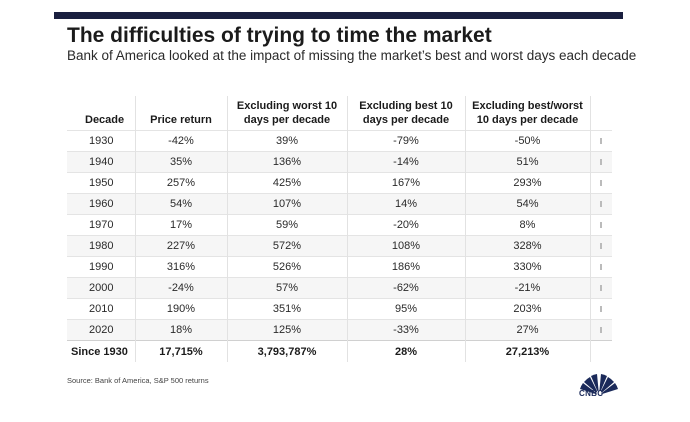 Image resolution: width=690 pixels, height=422 pixels. I want to click on decade-cell: 1940, so click(101, 162).